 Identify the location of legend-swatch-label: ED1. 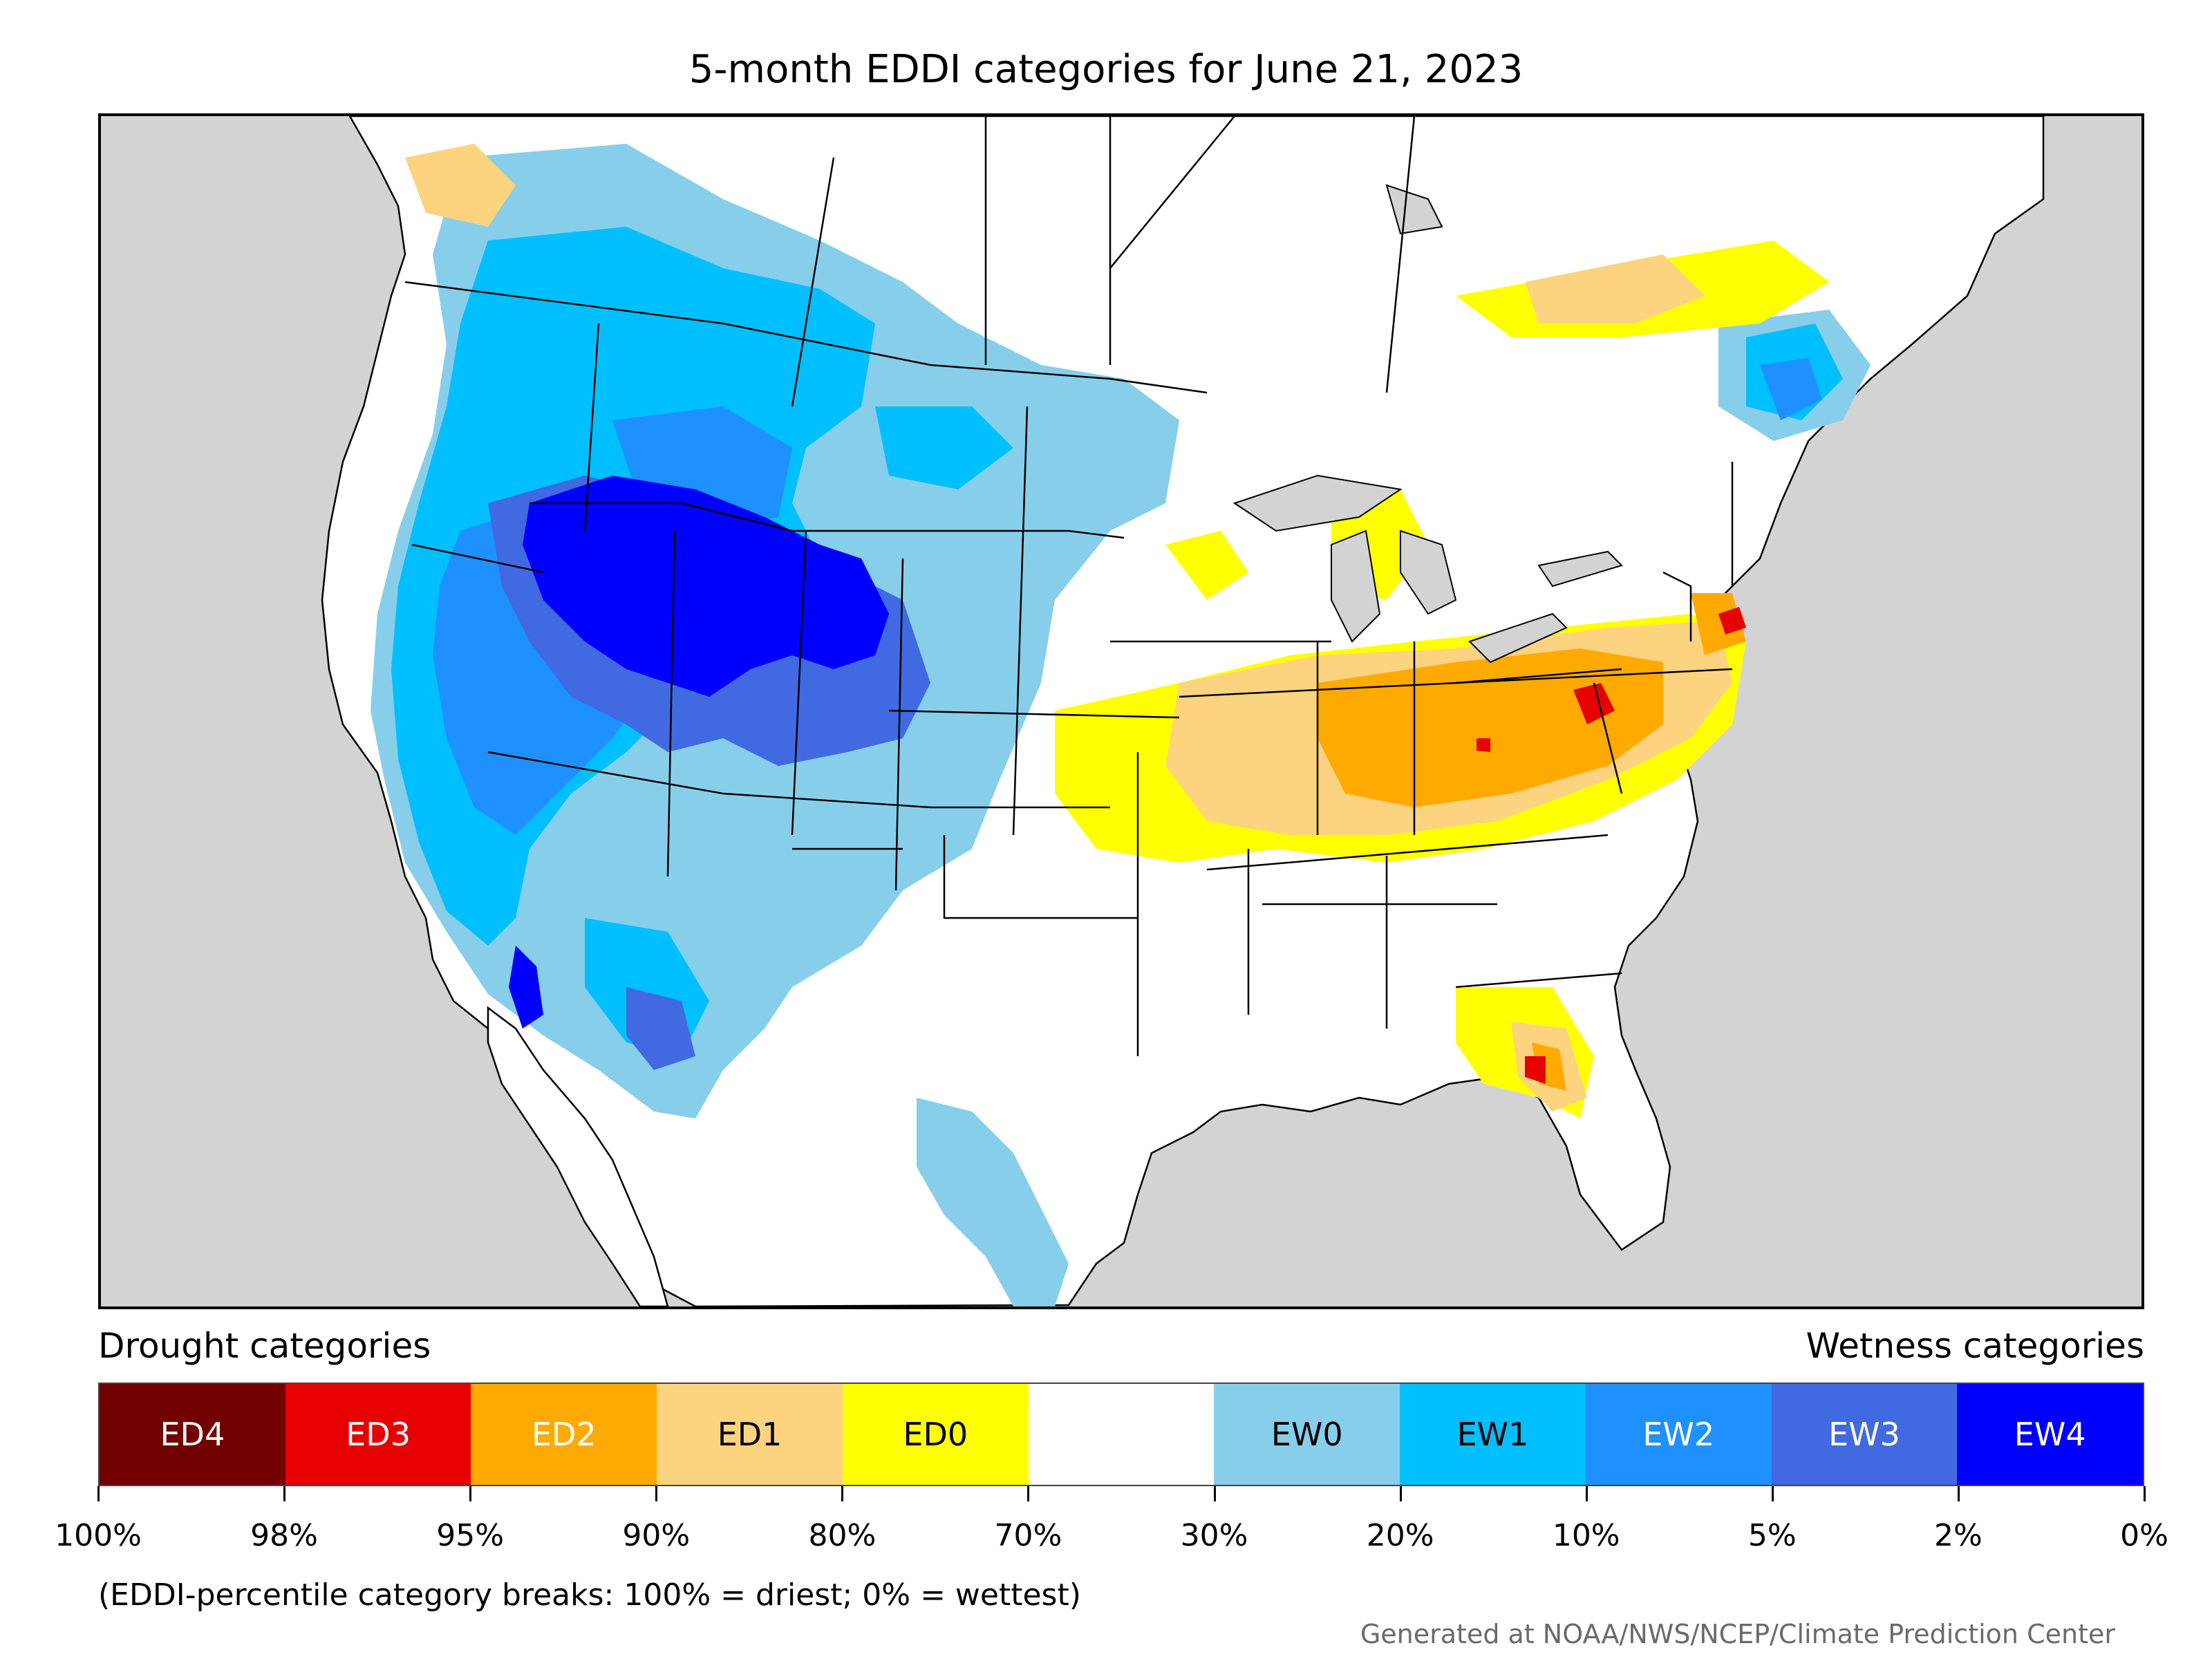
(749, 1434).